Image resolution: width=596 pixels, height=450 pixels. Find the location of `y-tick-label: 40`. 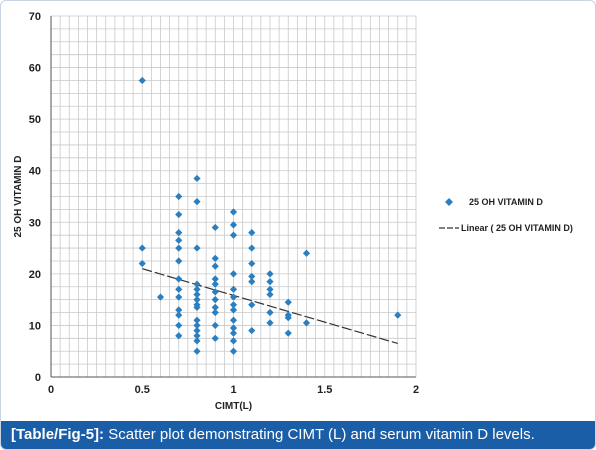

y-tick-label: 40 is located at coordinates (35, 172).